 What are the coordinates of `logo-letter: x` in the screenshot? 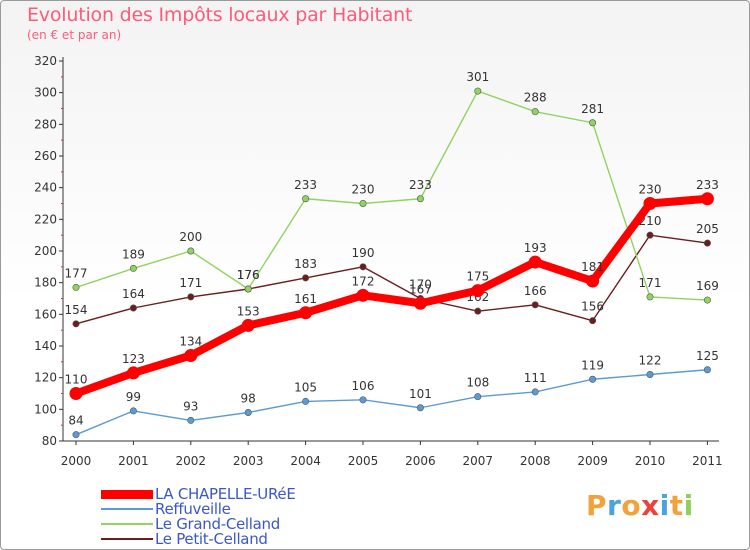 It's located at (650, 505).